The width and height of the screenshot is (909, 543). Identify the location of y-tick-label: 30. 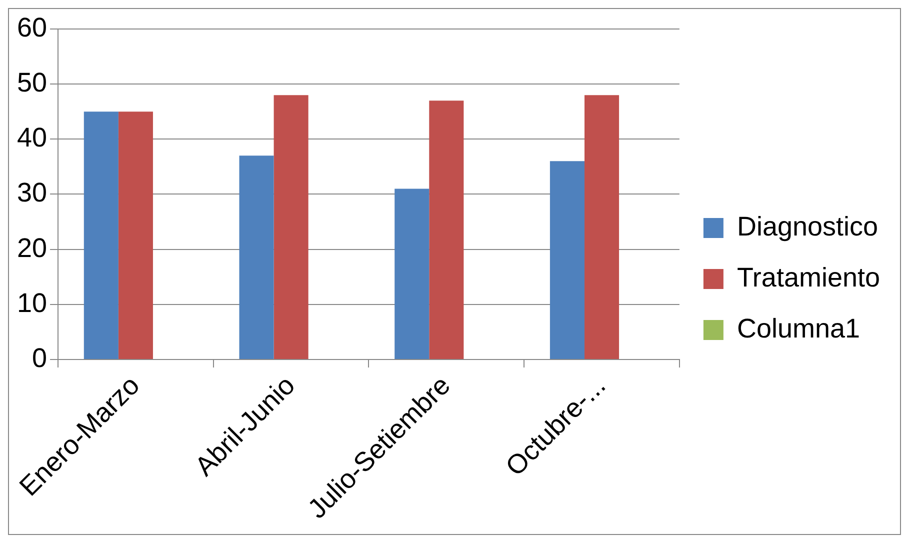
(32, 193).